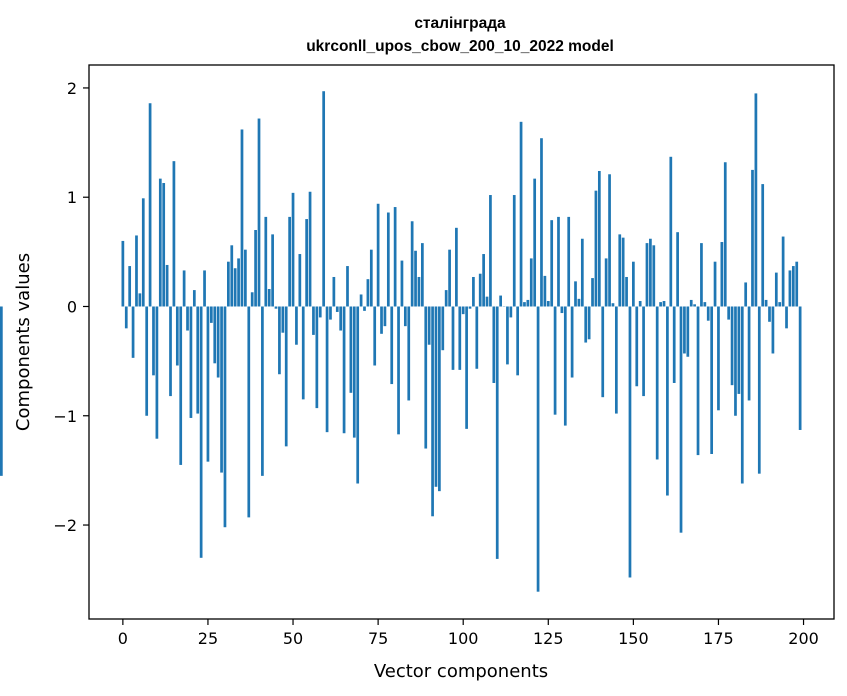 The width and height of the screenshot is (847, 696). I want to click on x-tick-label: 175, so click(718, 638).